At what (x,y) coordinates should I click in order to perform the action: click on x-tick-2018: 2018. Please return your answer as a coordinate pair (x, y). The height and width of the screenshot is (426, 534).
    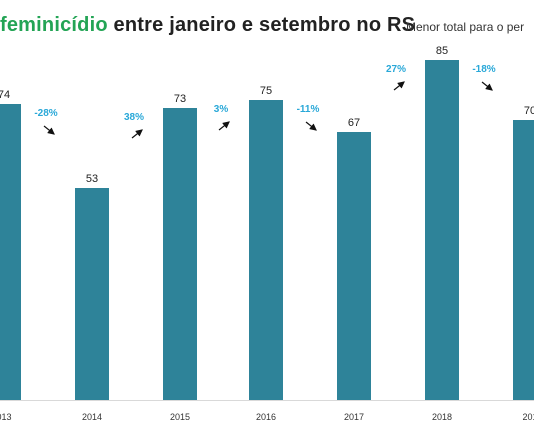
    Looking at the image, I should click on (442, 417).